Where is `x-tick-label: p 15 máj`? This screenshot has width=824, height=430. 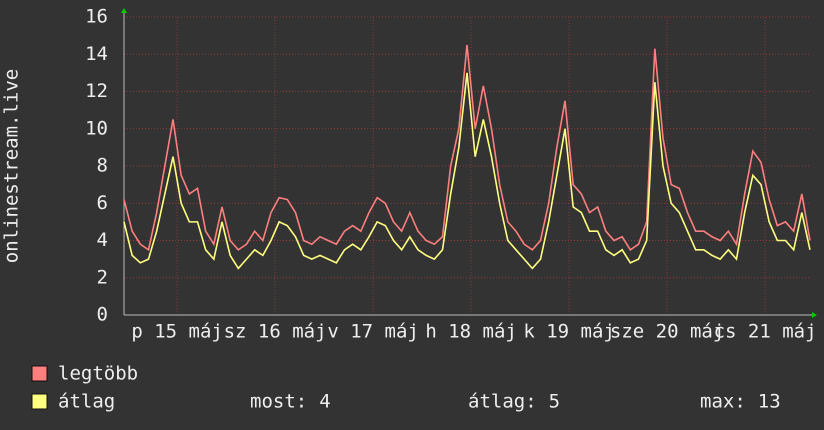
x-tick-label: p 15 máj is located at coordinates (177, 332).